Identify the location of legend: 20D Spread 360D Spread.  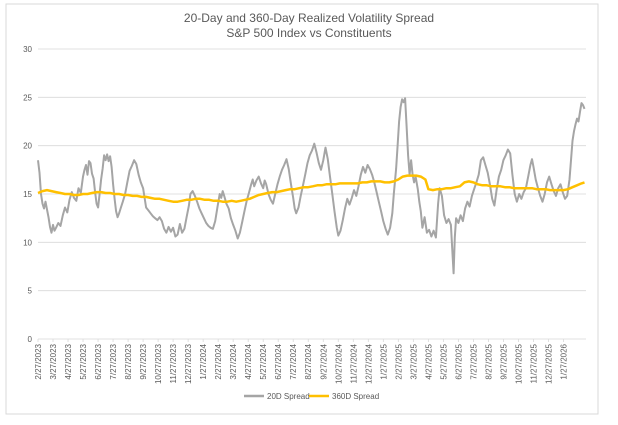
(311, 396).